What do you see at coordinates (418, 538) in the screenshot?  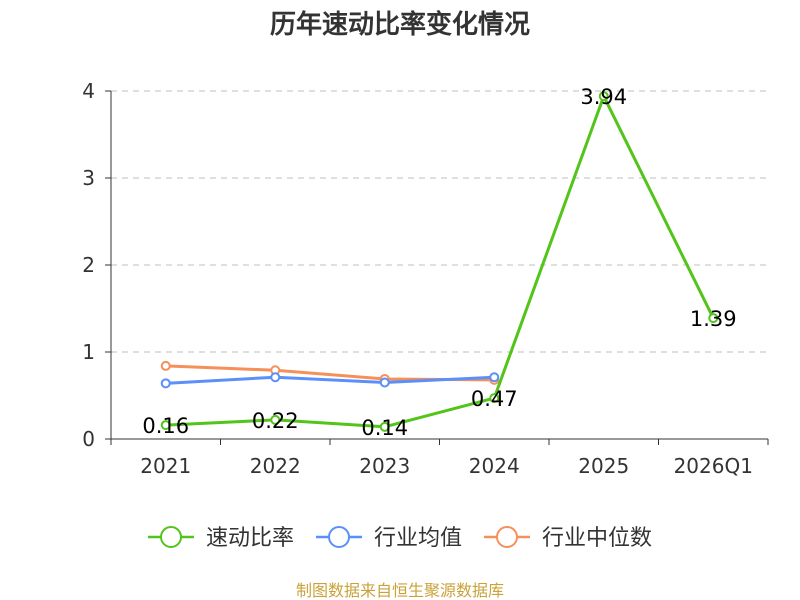 I see `legend-label: 行业均值` at bounding box center [418, 538].